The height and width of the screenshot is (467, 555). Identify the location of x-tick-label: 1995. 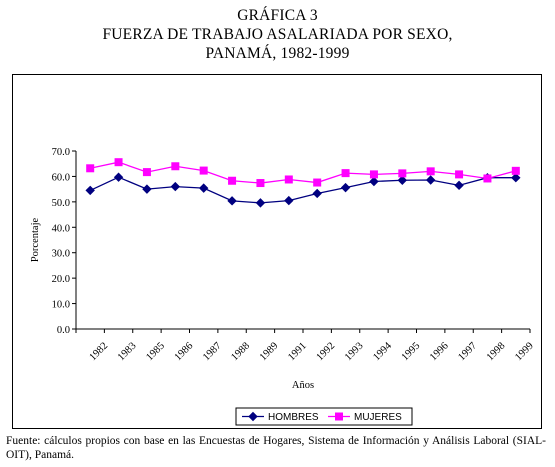
(411, 351).